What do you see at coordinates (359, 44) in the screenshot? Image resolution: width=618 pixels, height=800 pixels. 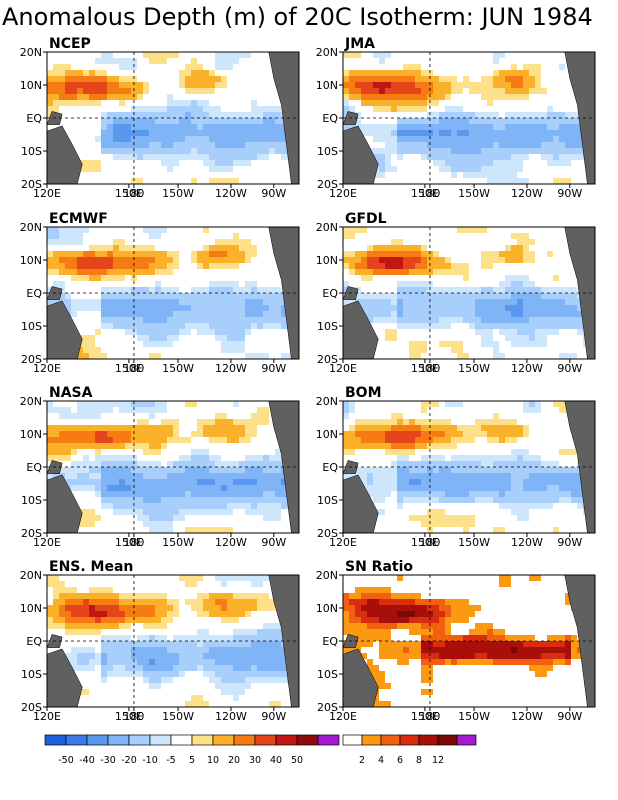 I see `panel-title: JMA` at bounding box center [359, 44].